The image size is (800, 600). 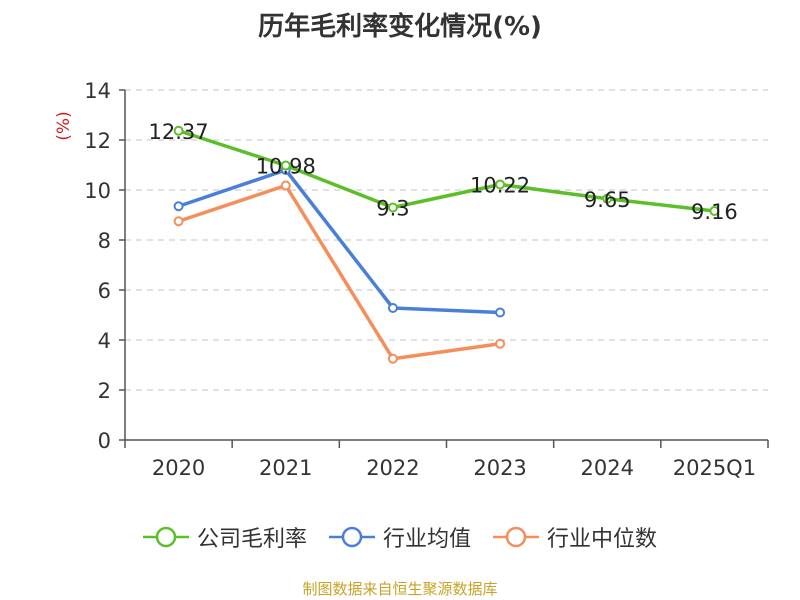 I want to click on y-tick-label: 12, so click(x=97, y=141).